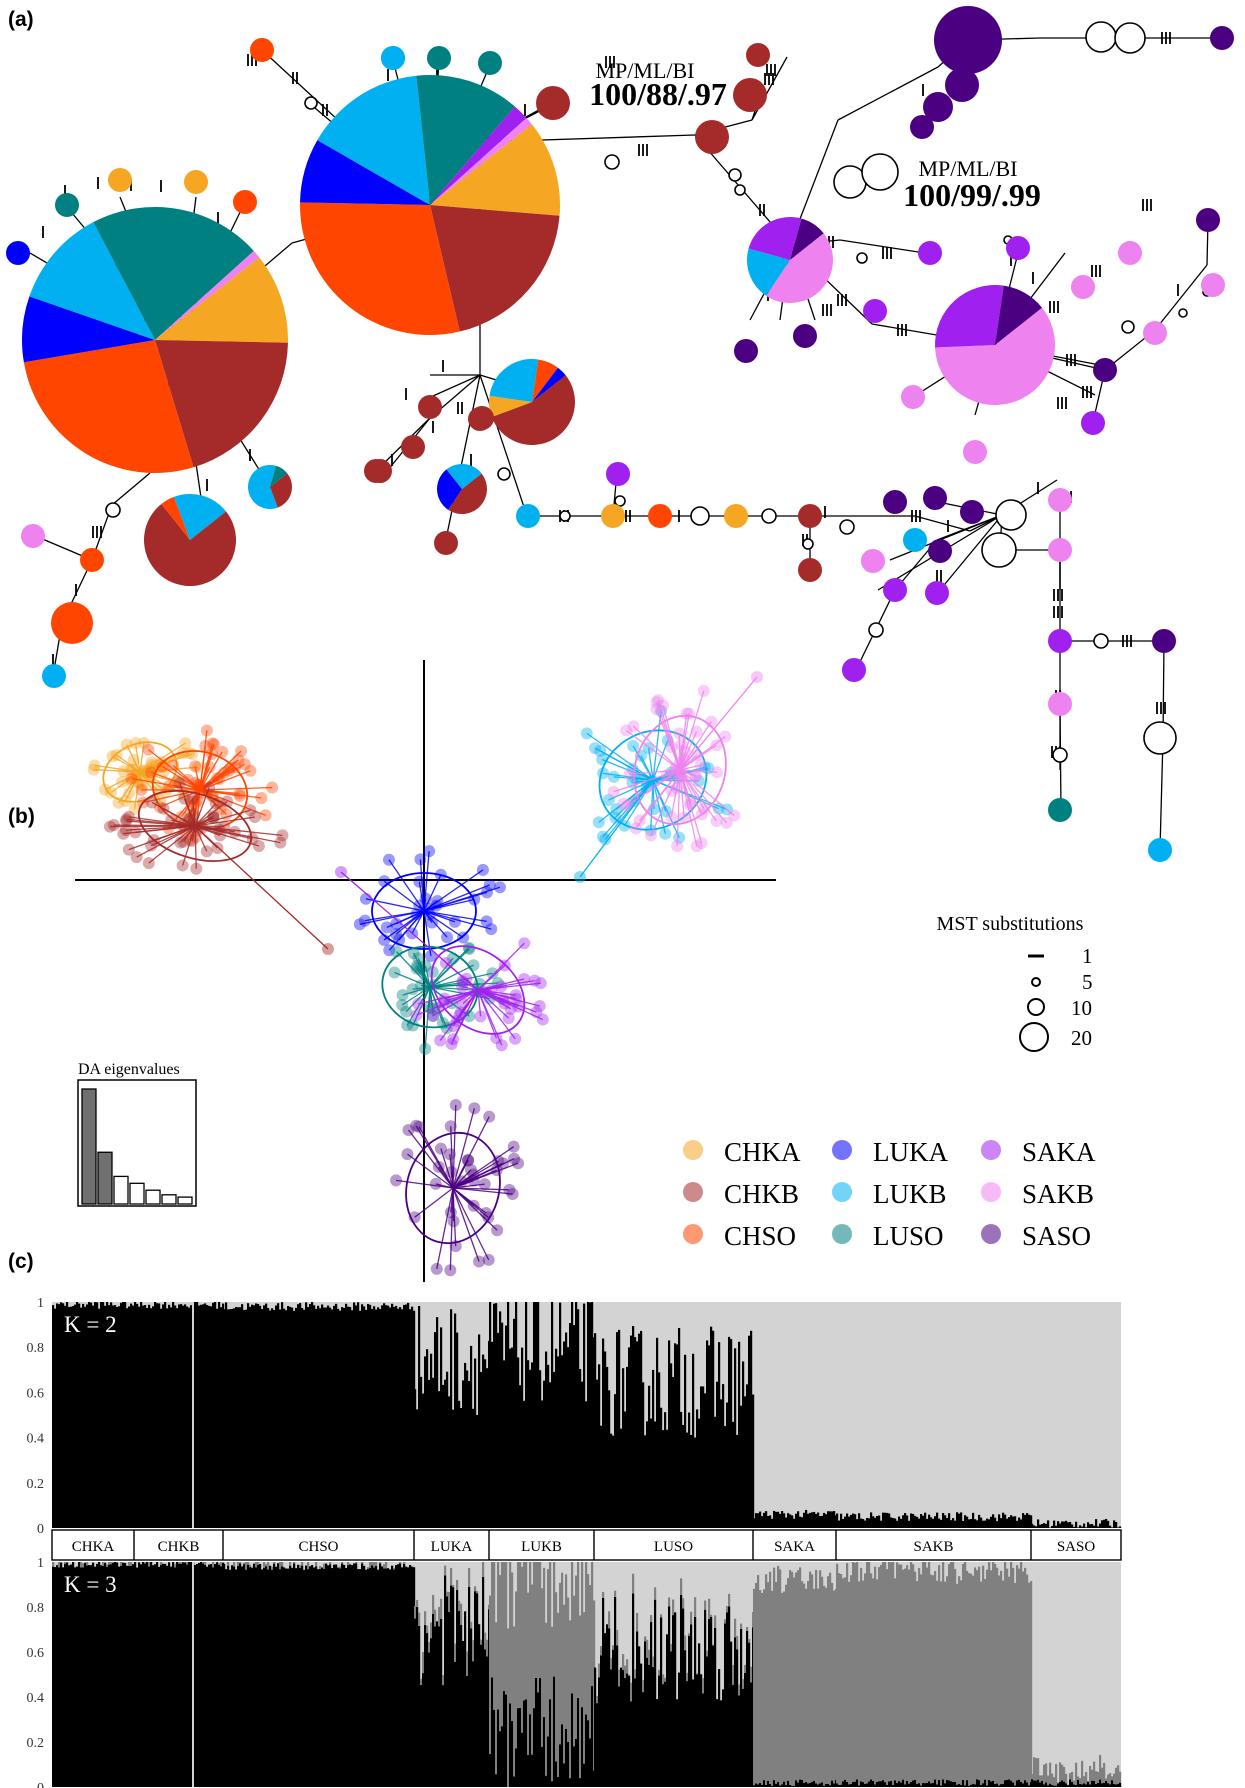  What do you see at coordinates (758, 55) in the screenshot?
I see `haplotype-node-chkb` at bounding box center [758, 55].